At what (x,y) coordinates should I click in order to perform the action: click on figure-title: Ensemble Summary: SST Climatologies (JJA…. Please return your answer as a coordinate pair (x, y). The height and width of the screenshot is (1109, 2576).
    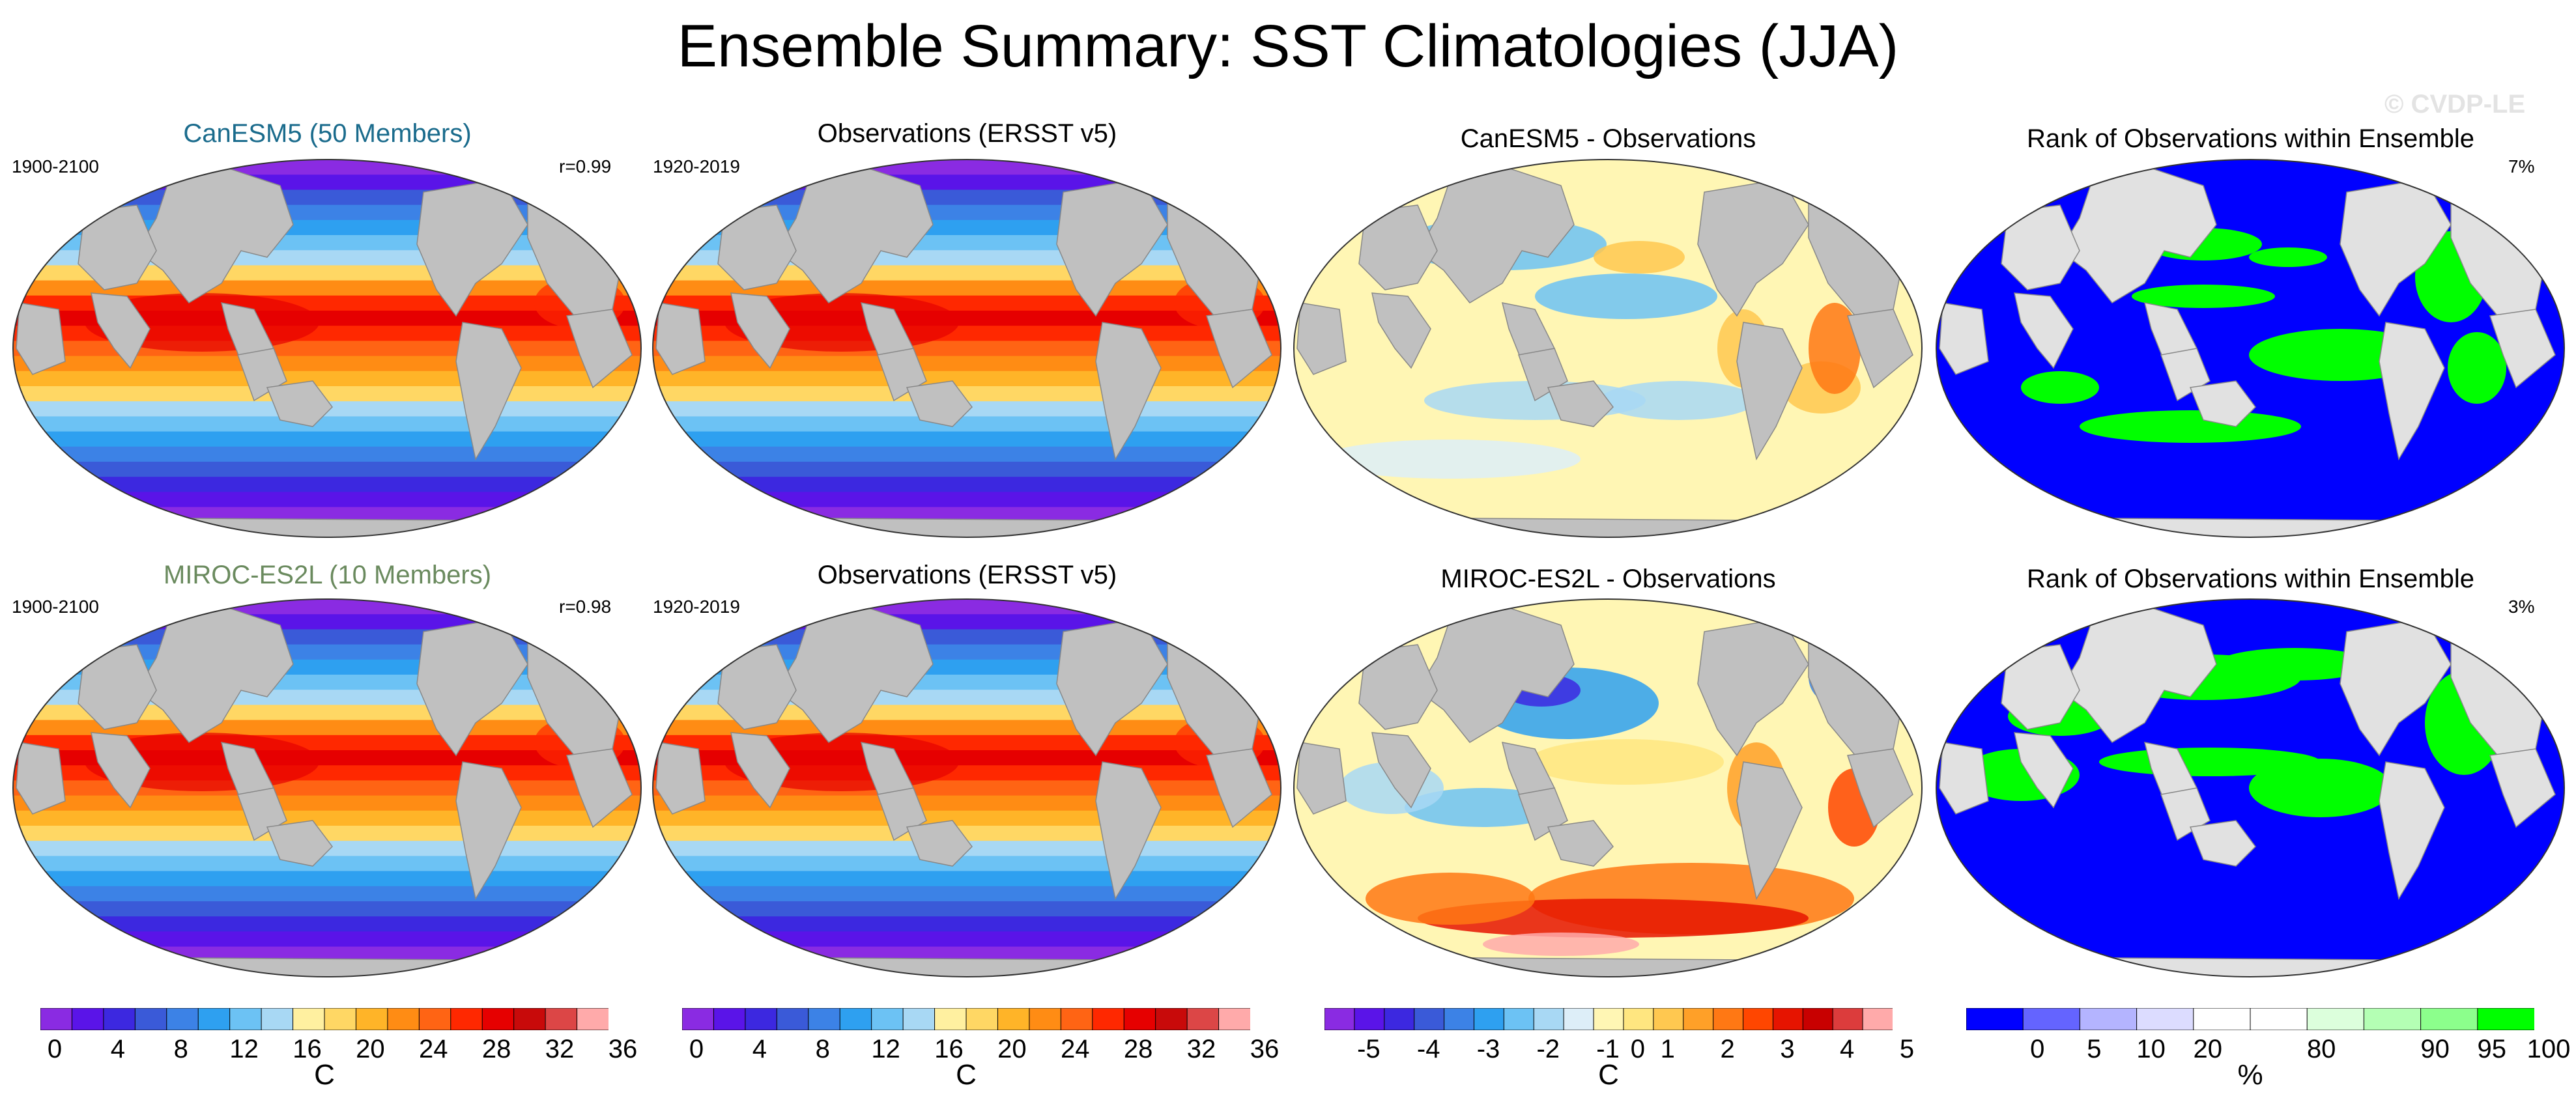
    Looking at the image, I should click on (1288, 46).